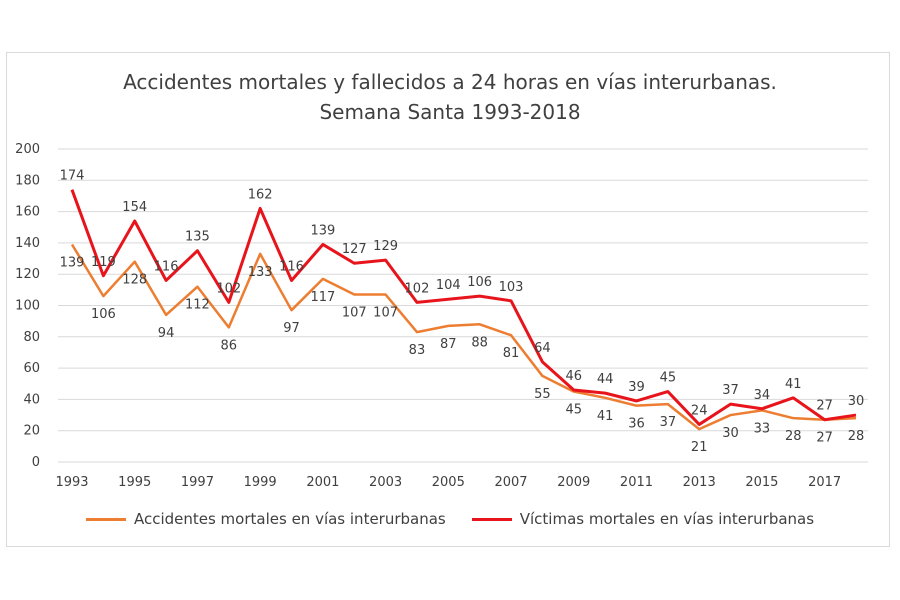 The height and width of the screenshot is (600, 900). I want to click on y-tick-label: 0, so click(36, 462).